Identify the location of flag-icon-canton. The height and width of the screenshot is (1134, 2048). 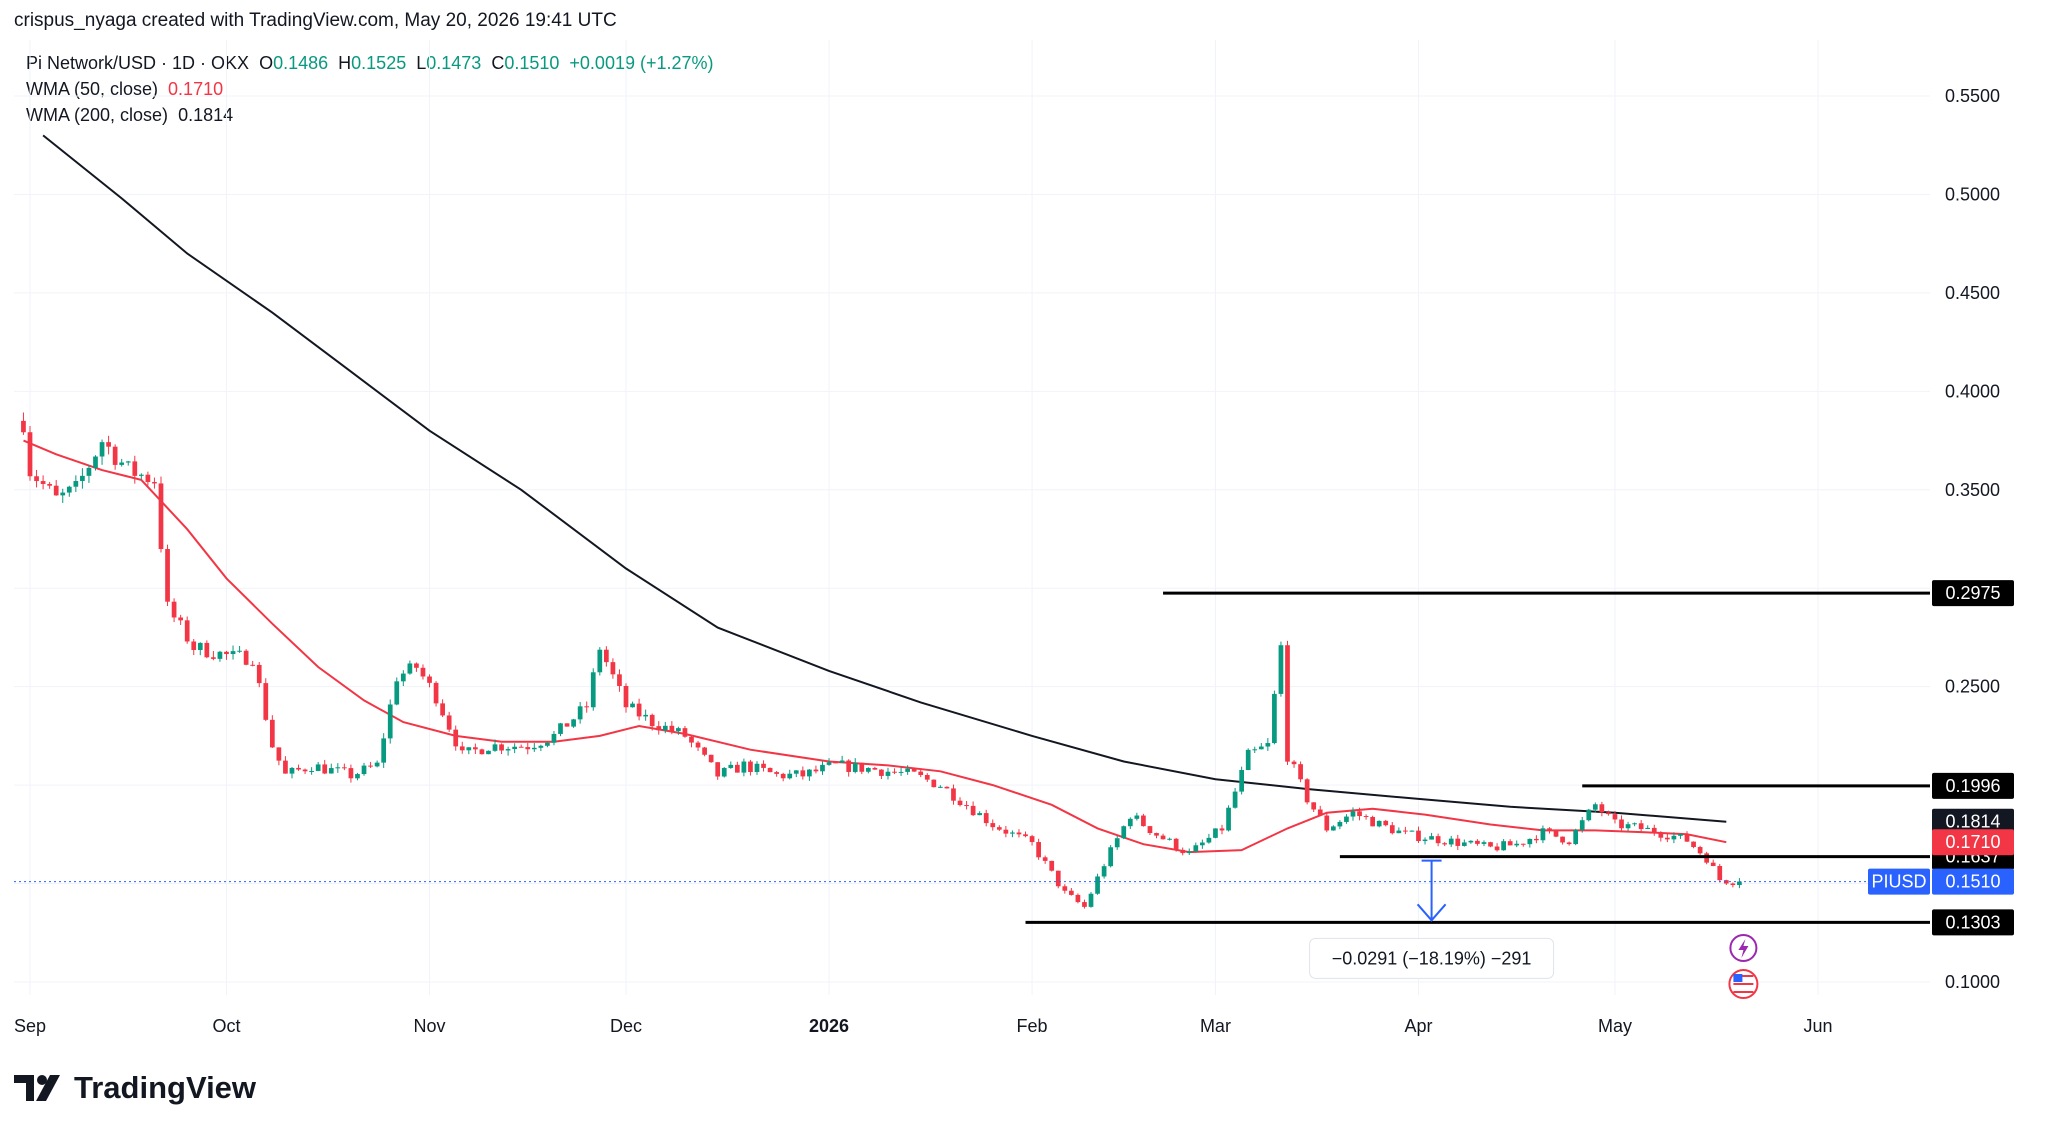
(1738, 978).